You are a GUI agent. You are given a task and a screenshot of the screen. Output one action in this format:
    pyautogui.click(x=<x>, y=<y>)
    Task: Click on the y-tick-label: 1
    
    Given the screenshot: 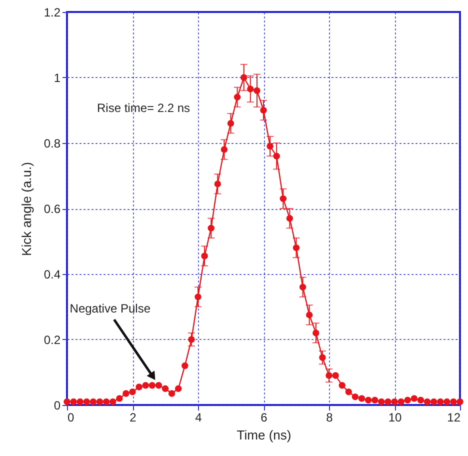 What is the action you would take?
    pyautogui.click(x=57, y=78)
    